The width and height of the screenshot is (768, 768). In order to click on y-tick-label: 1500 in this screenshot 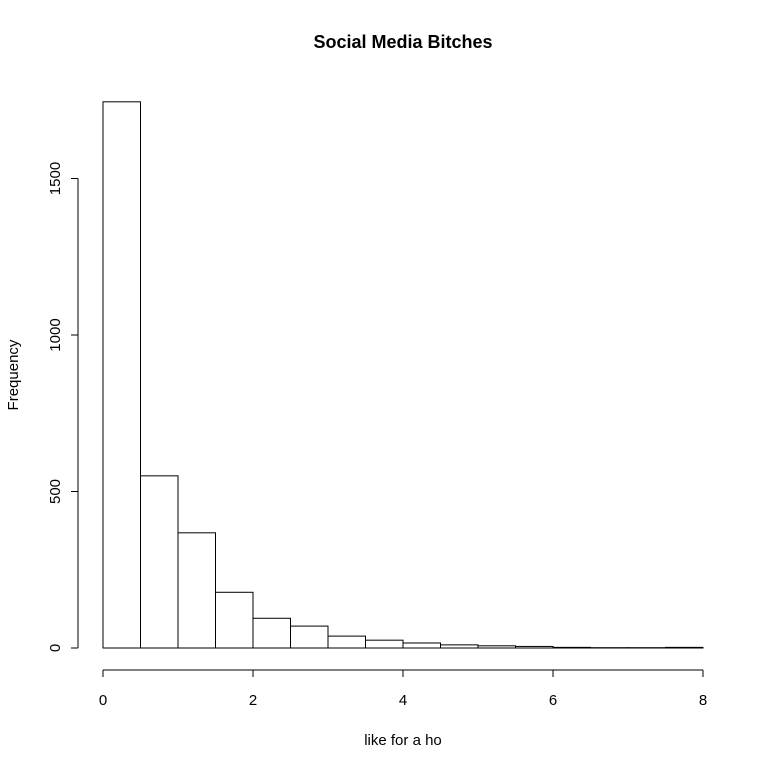, I will do `click(55, 178)`.